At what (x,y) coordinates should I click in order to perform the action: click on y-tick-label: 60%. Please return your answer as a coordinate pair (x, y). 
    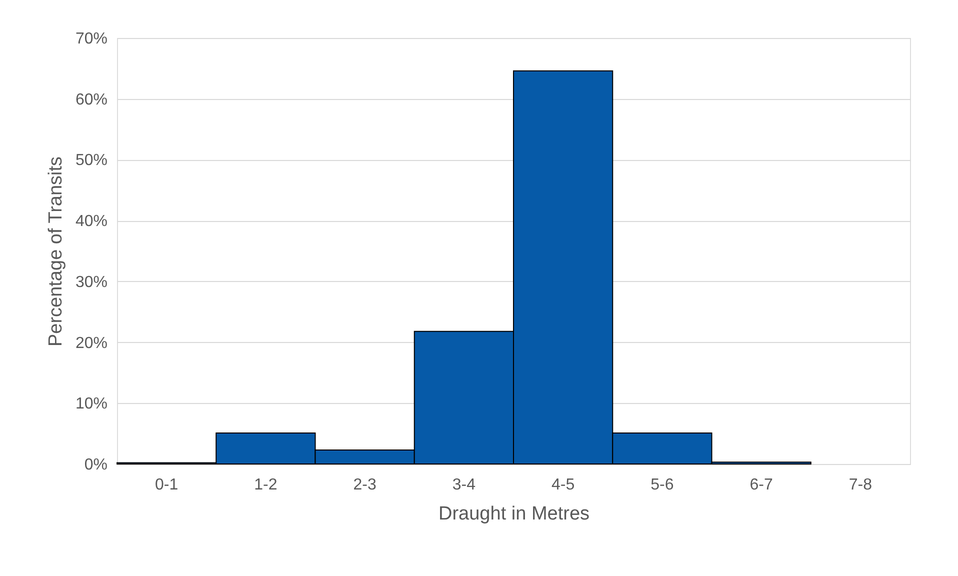
    Looking at the image, I should click on (91, 99).